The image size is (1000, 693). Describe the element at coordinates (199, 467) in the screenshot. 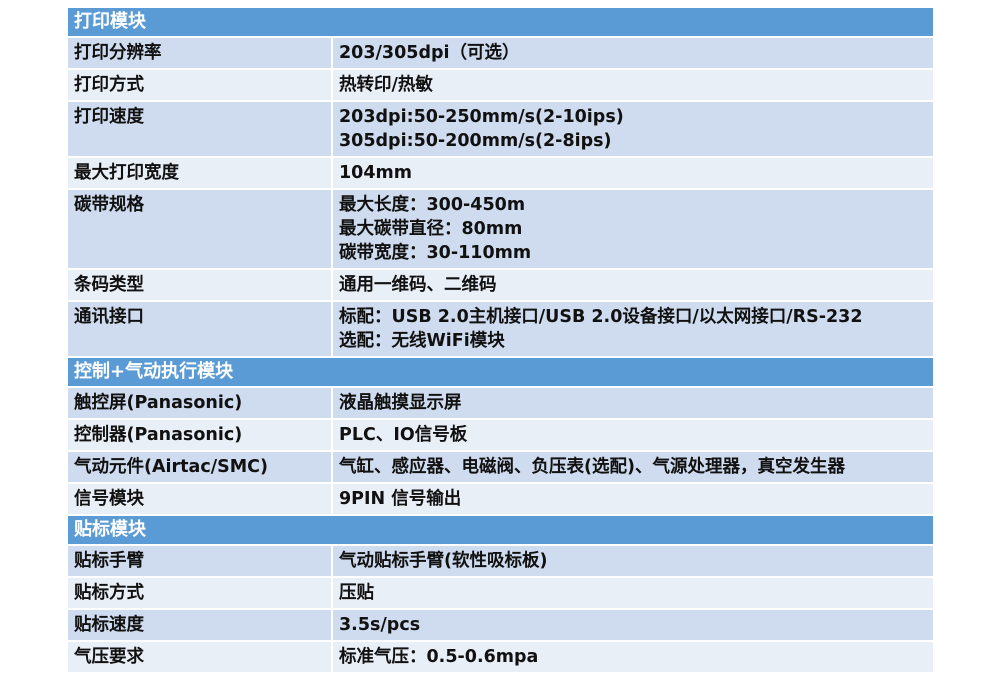

I see `spec-label: 气动元件(Airtac/SMC)` at that location.